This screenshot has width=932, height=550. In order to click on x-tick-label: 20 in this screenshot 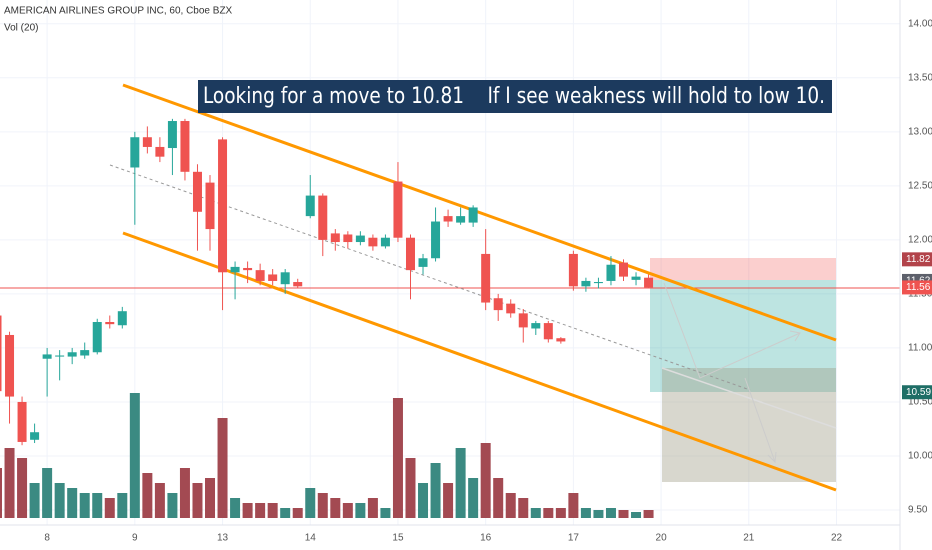, I will do `click(662, 538)`.